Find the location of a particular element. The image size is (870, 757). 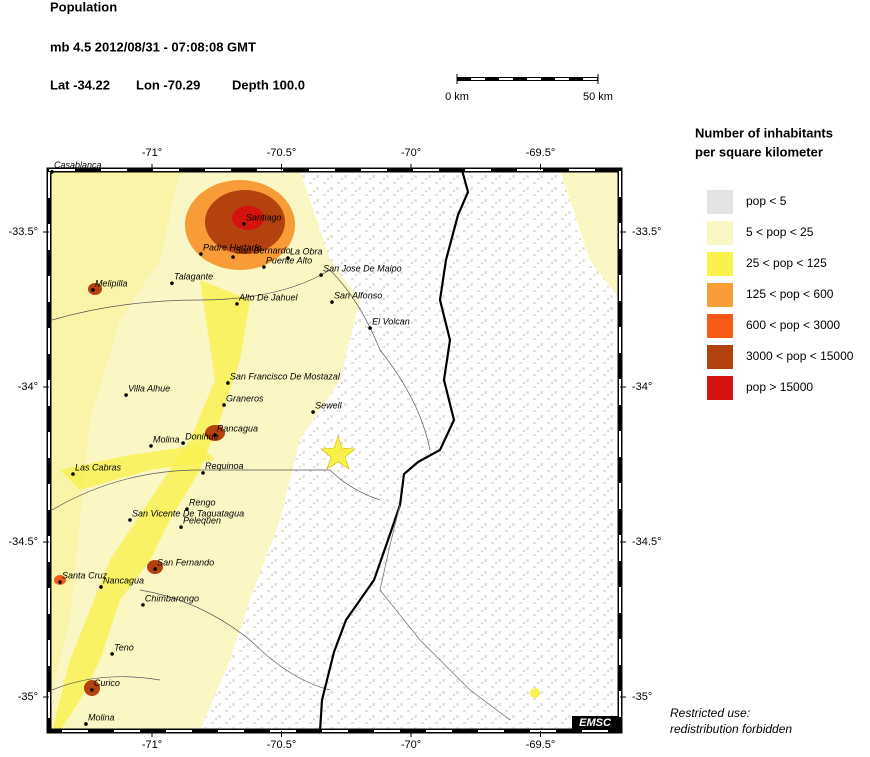

legend-label: 3000 < pop < 15000 is located at coordinates (800, 356).